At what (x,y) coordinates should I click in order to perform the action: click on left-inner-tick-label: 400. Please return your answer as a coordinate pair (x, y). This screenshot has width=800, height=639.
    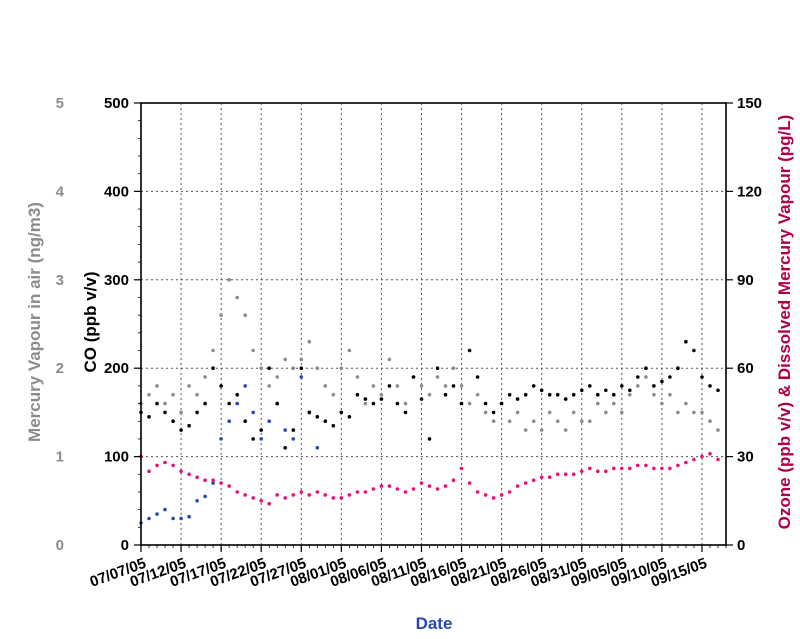
    Looking at the image, I should click on (116, 191).